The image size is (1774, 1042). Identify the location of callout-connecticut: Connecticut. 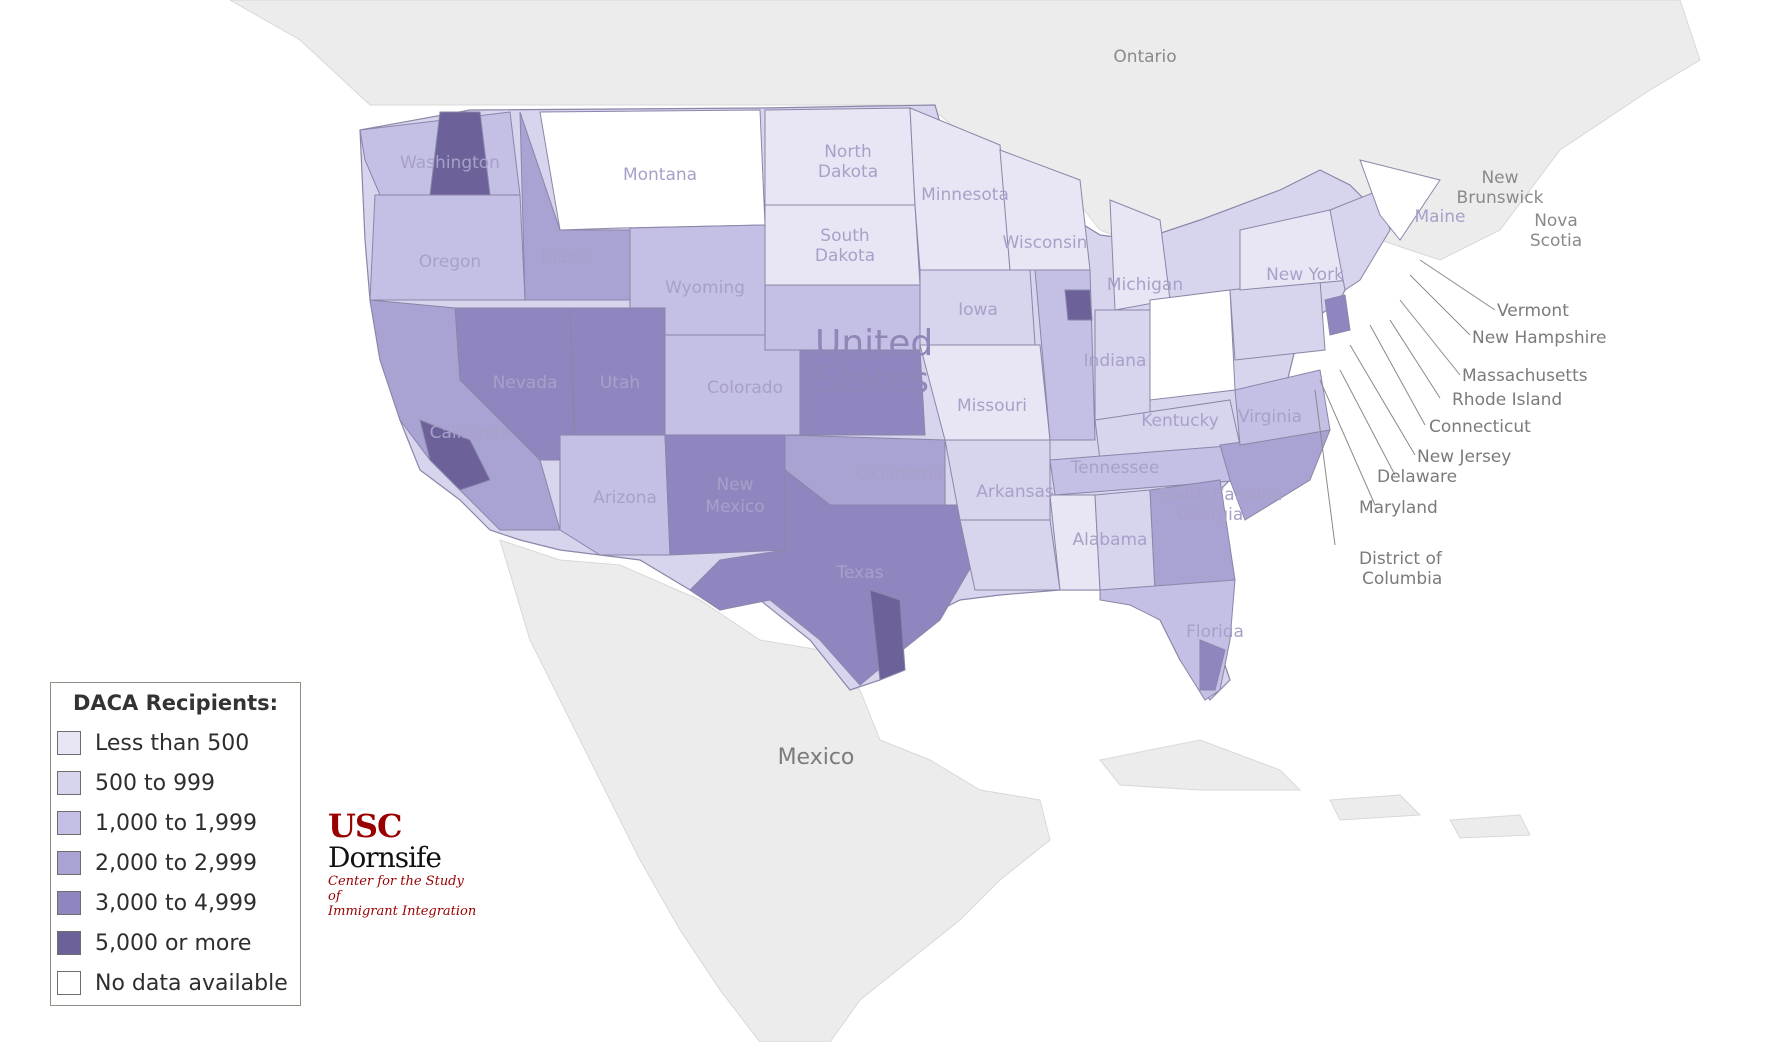
(1480, 427).